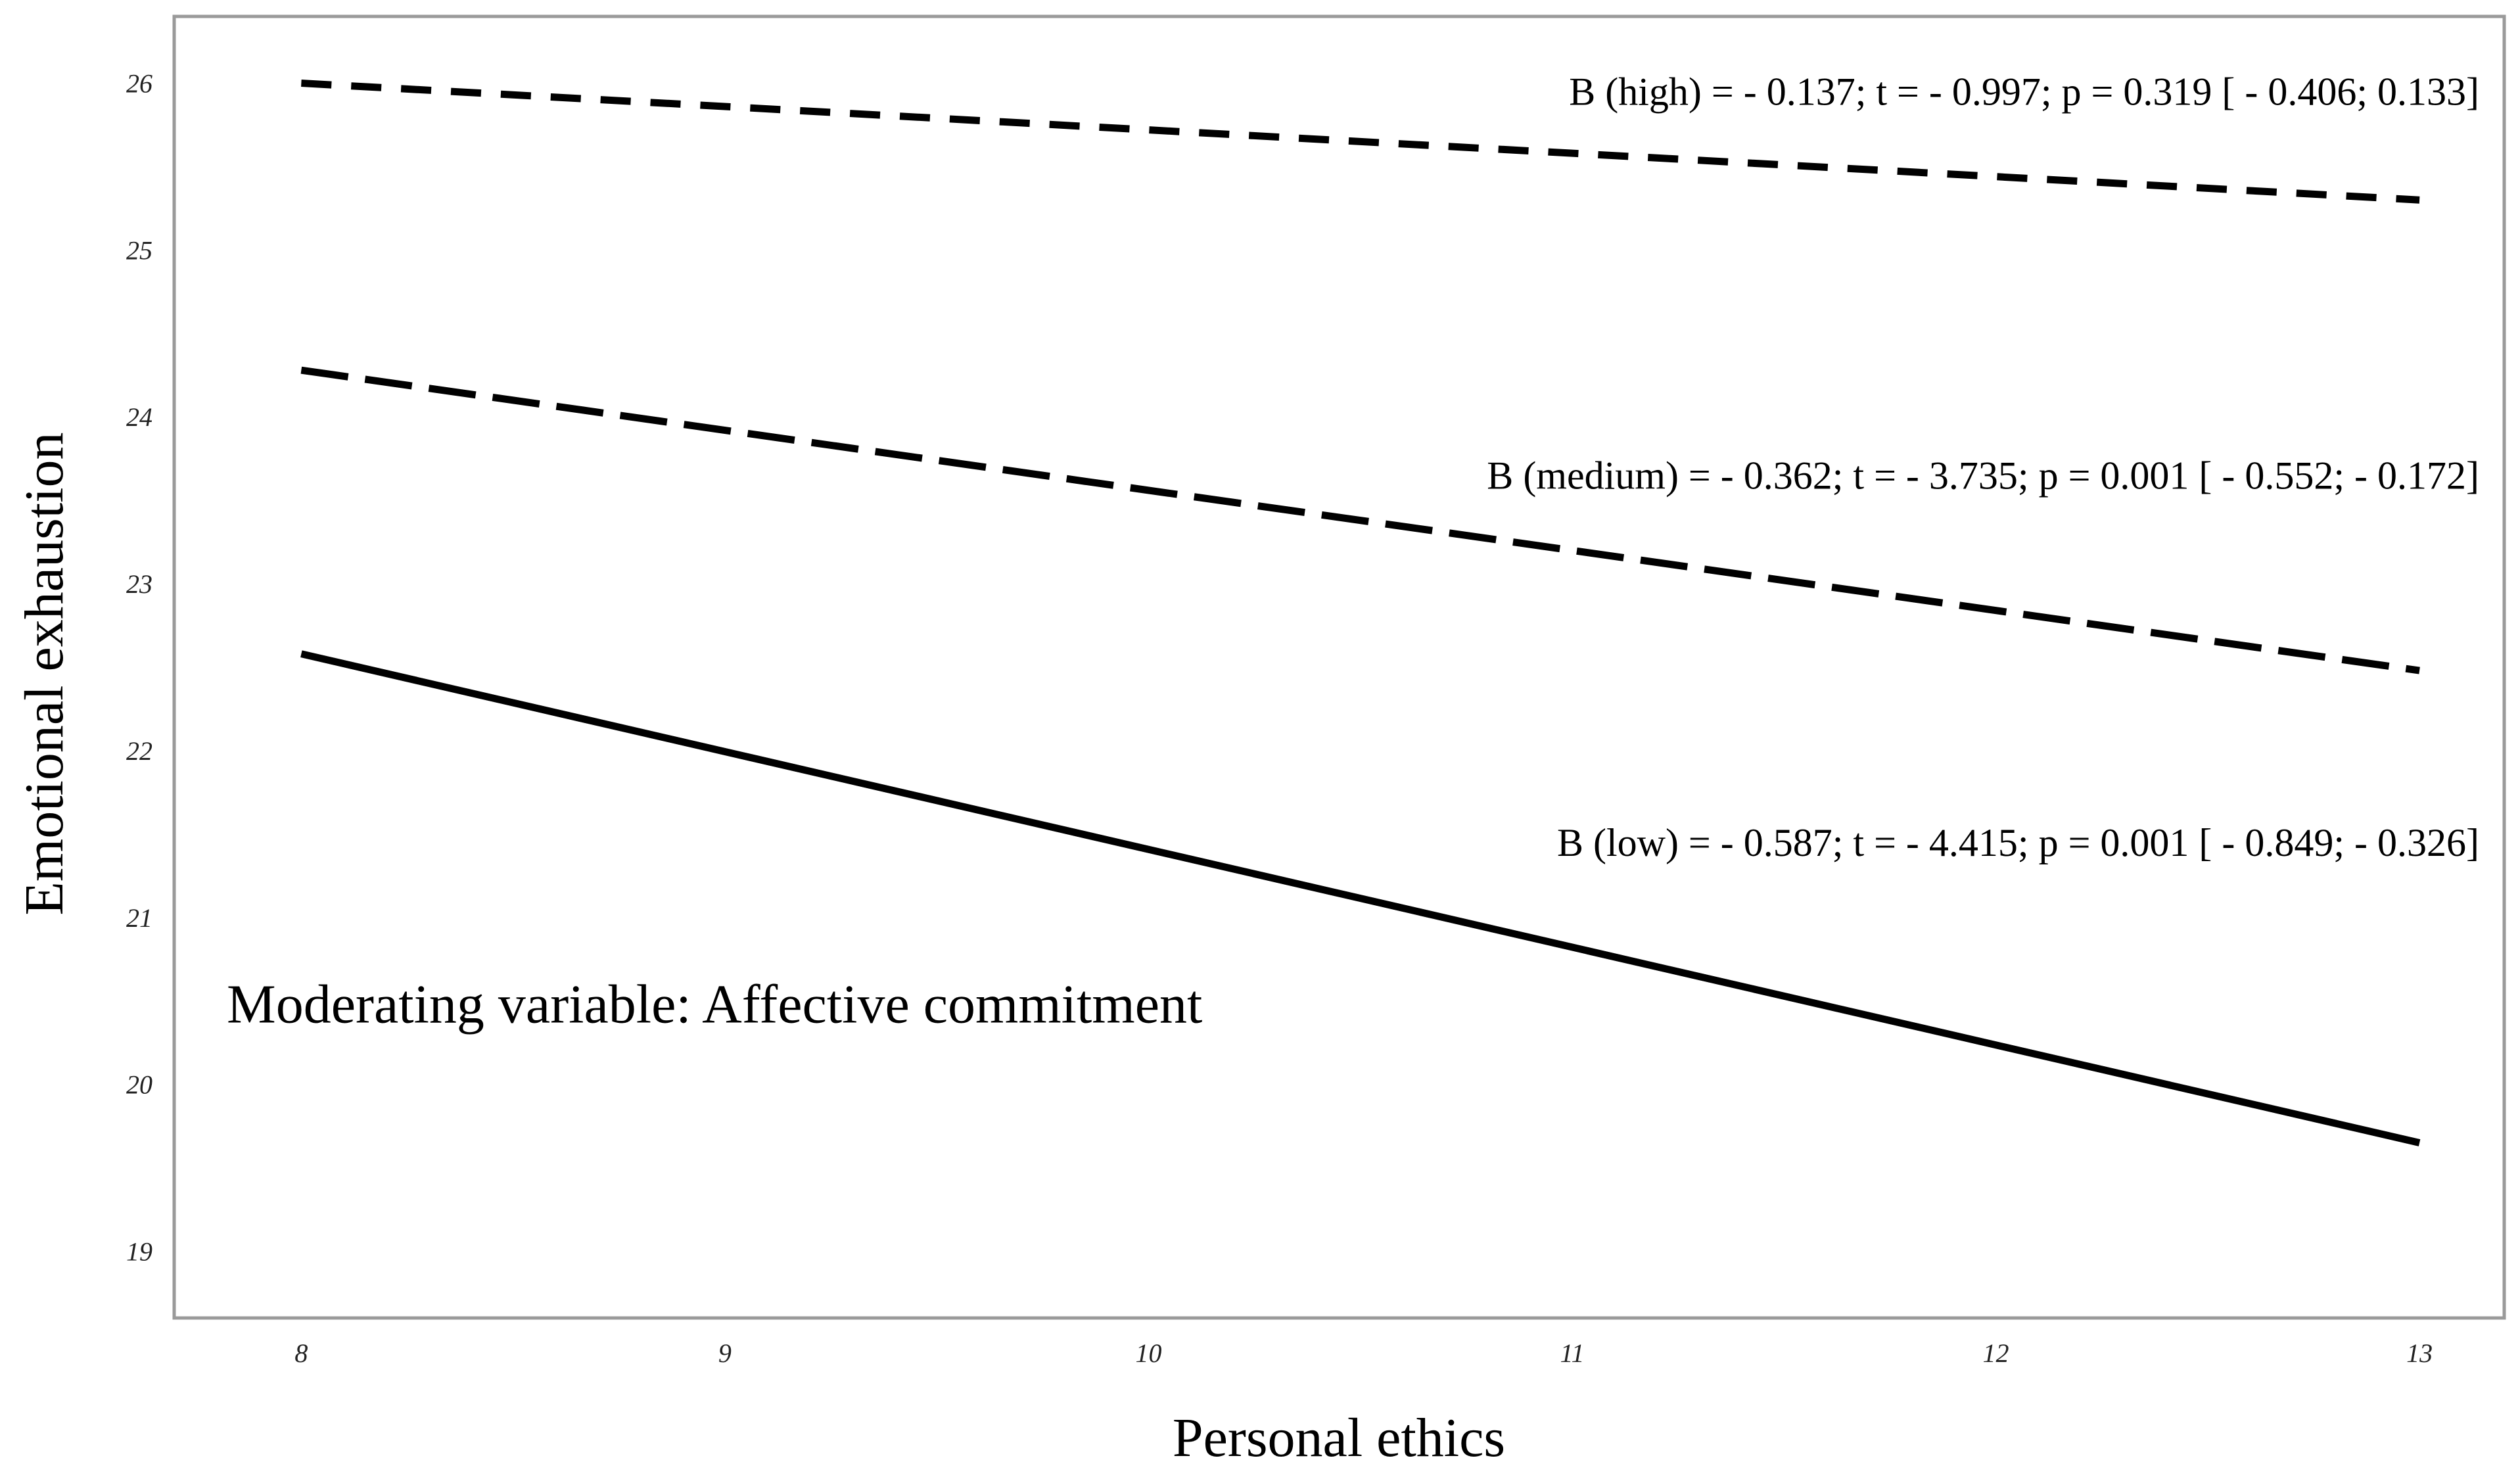 The width and height of the screenshot is (2520, 1481). I want to click on x-tick-label: 13, so click(2419, 1353).